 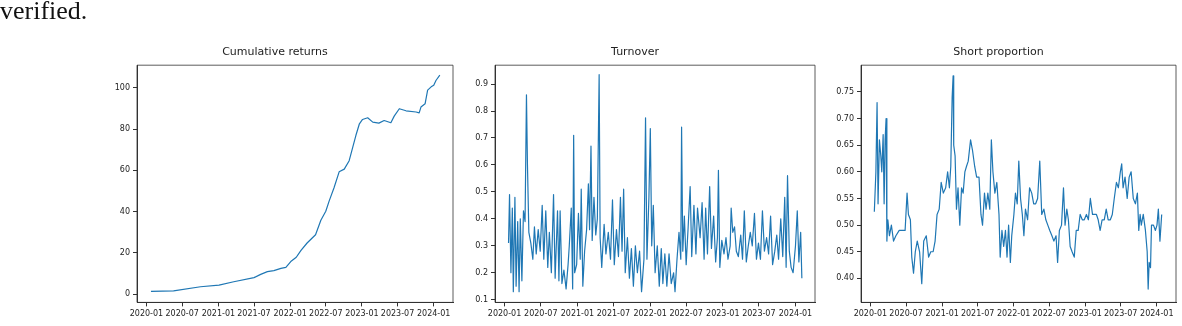 What do you see at coordinates (275, 52) in the screenshot?
I see `chart-title: Cumulative returns` at bounding box center [275, 52].